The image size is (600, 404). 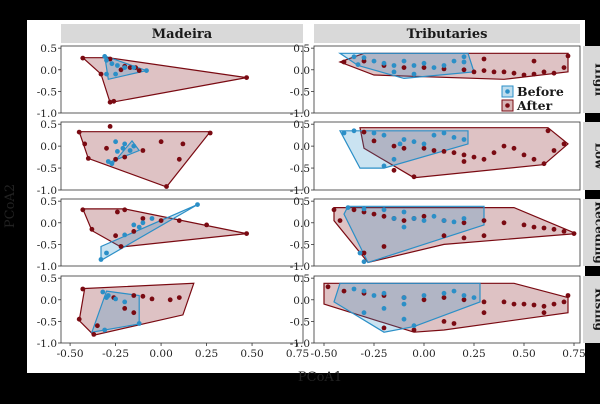 What do you see at coordinates (573, 354) in the screenshot?
I see `x-tick-label: 0.75` at bounding box center [573, 354].